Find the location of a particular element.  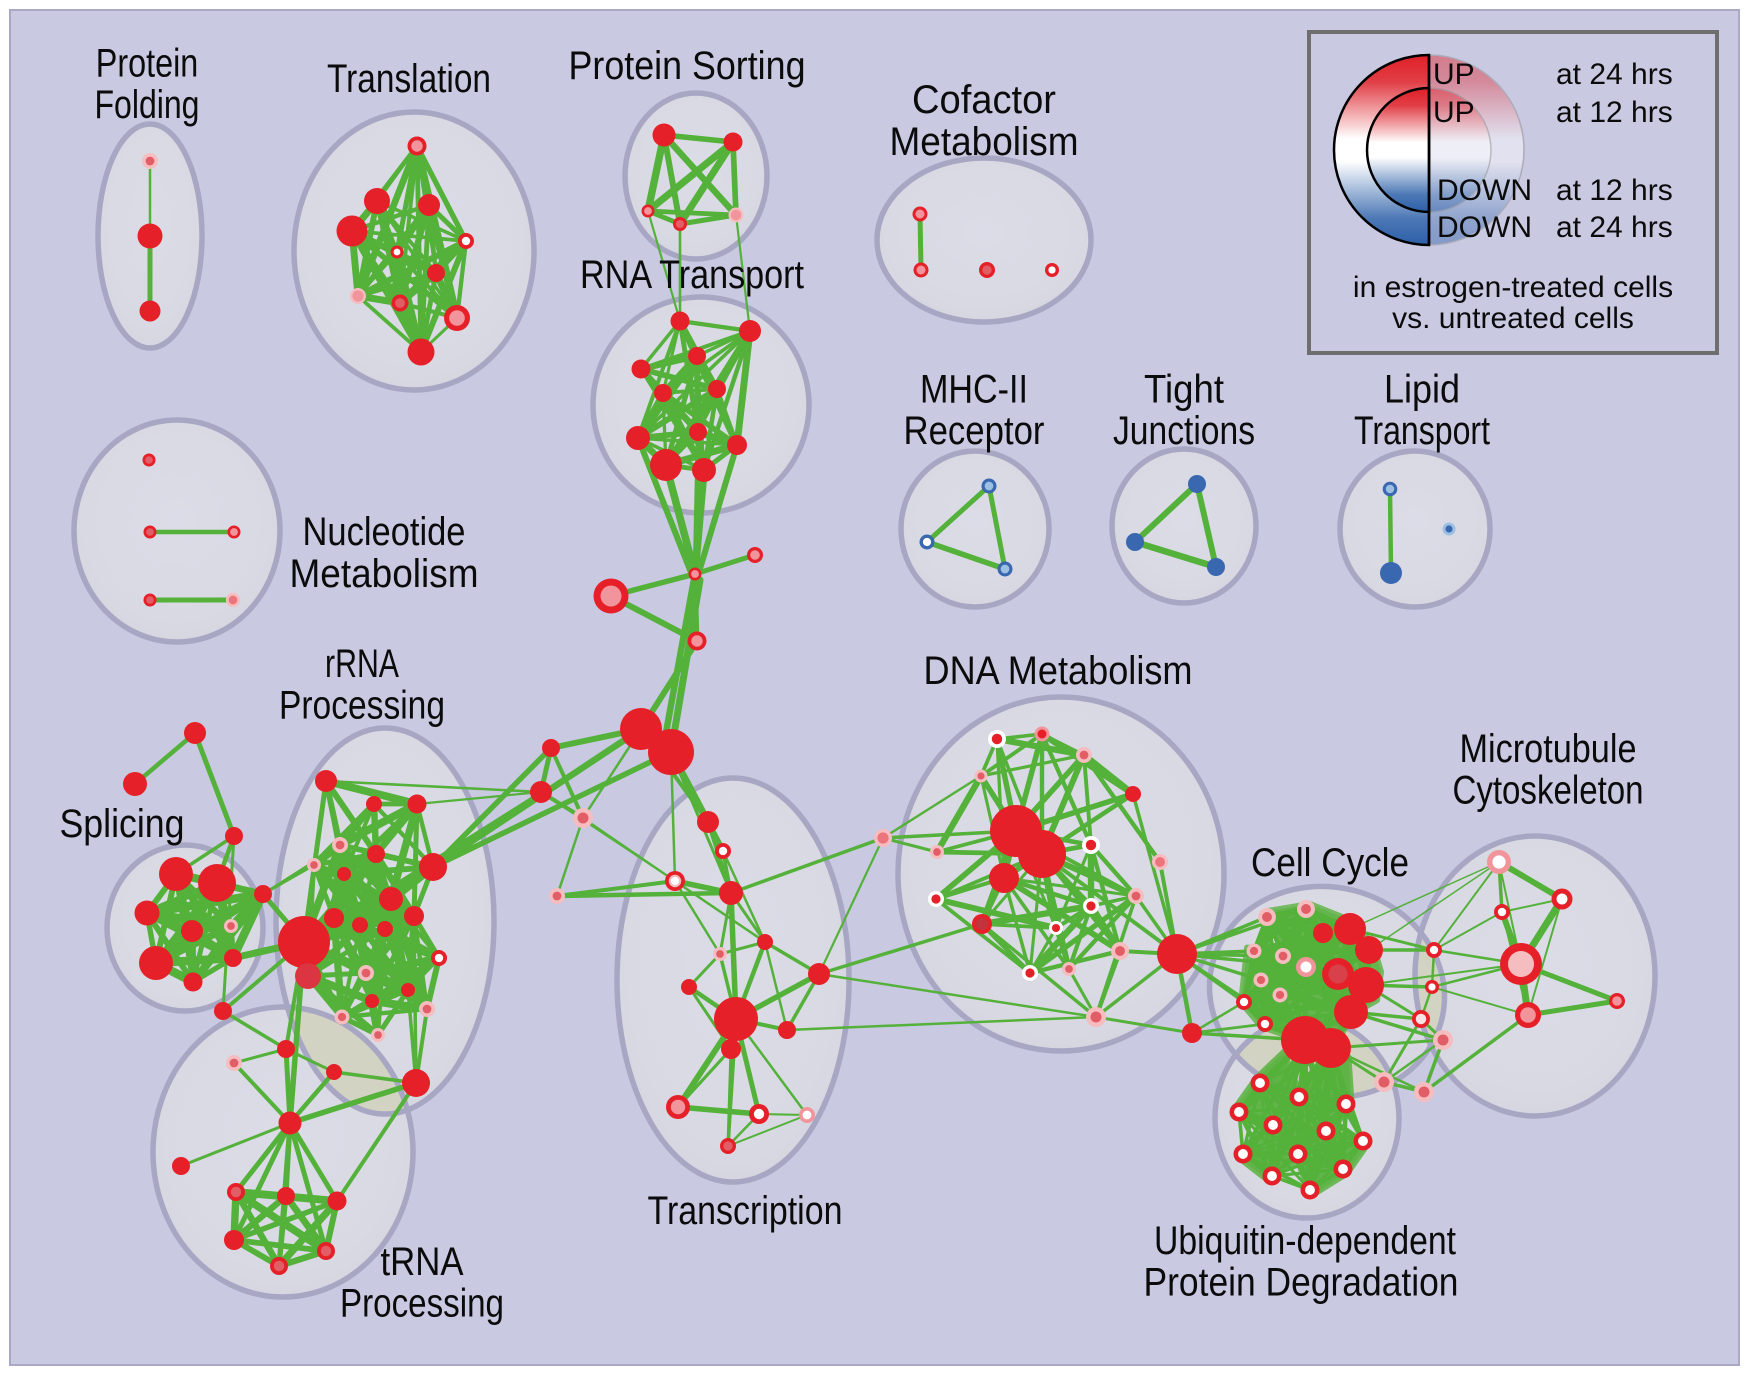

svg-text: Cytoskeleton is located at coordinates (1548, 791).